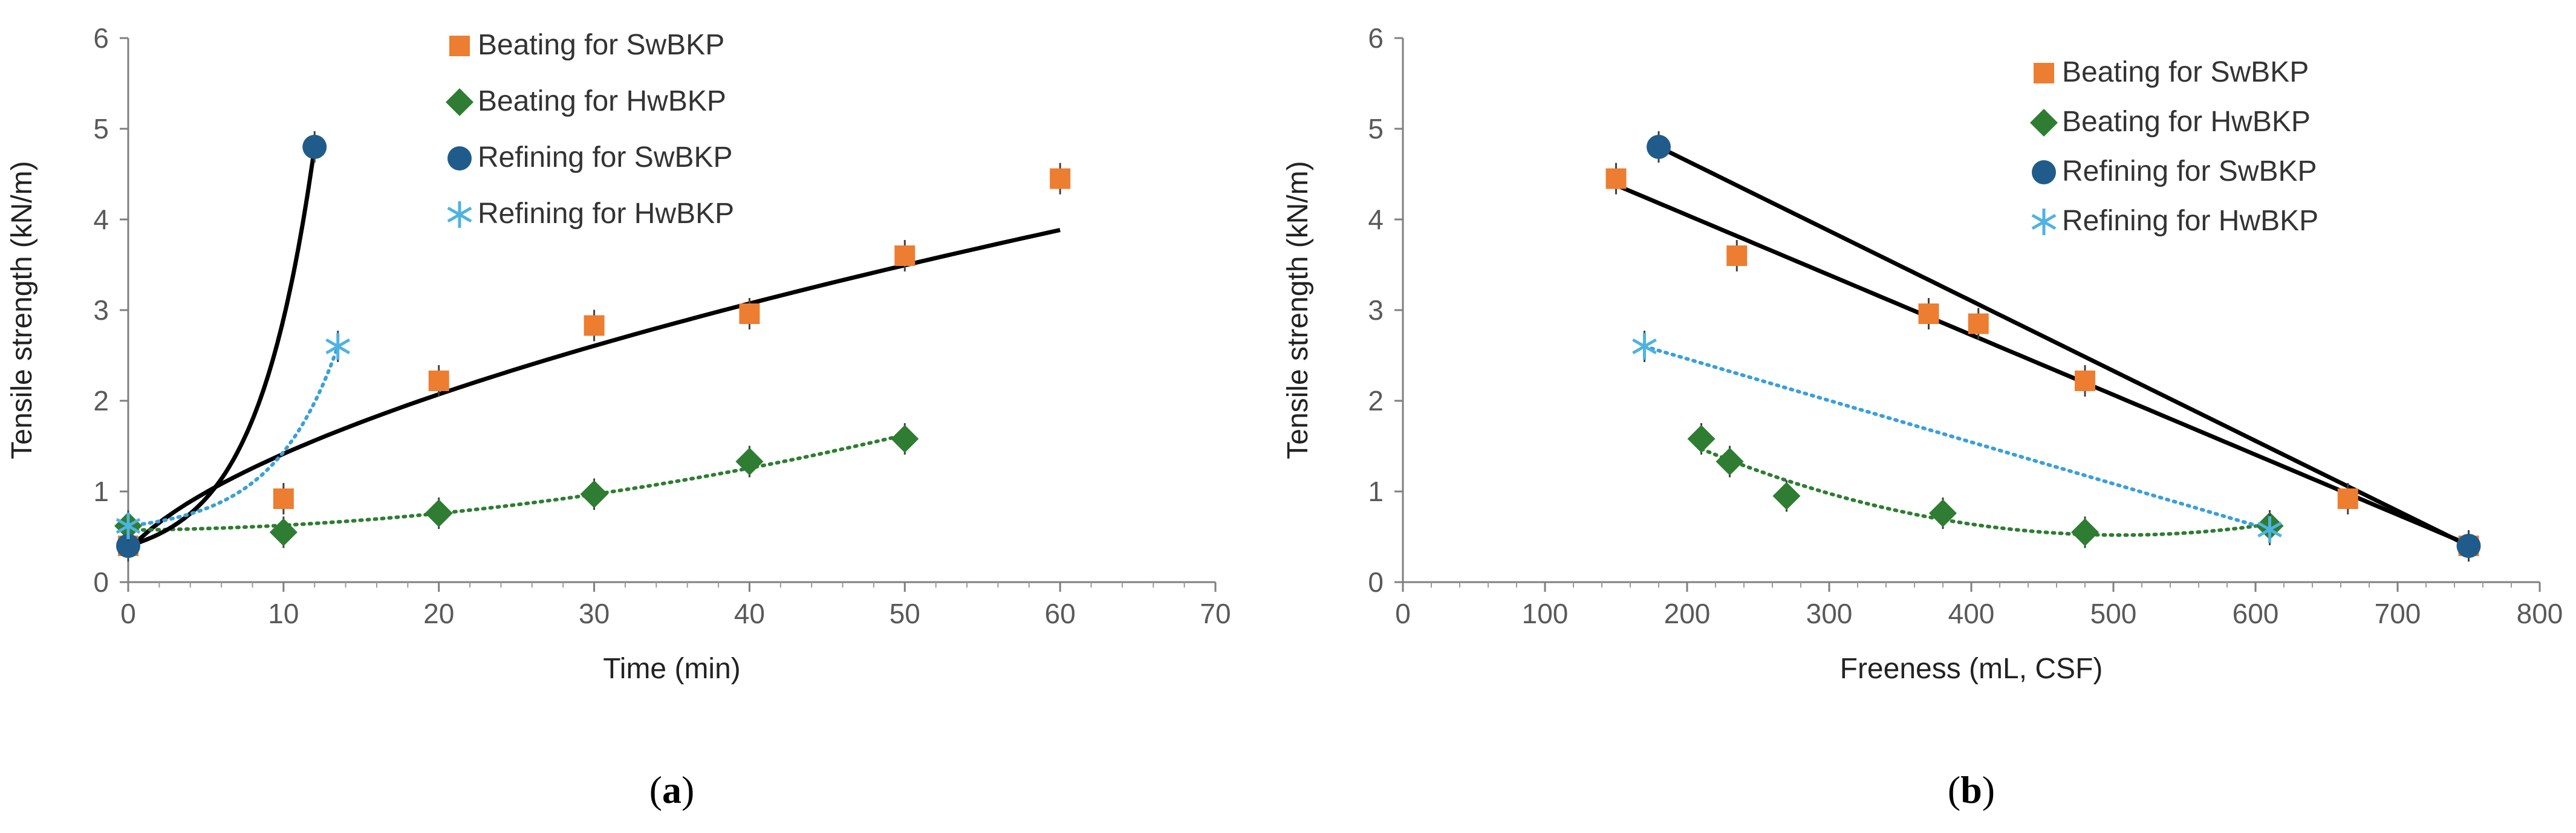 This screenshot has height=833, width=2576. Describe the element at coordinates (672, 669) in the screenshot. I see `x-axis-title: Time (min)` at that location.